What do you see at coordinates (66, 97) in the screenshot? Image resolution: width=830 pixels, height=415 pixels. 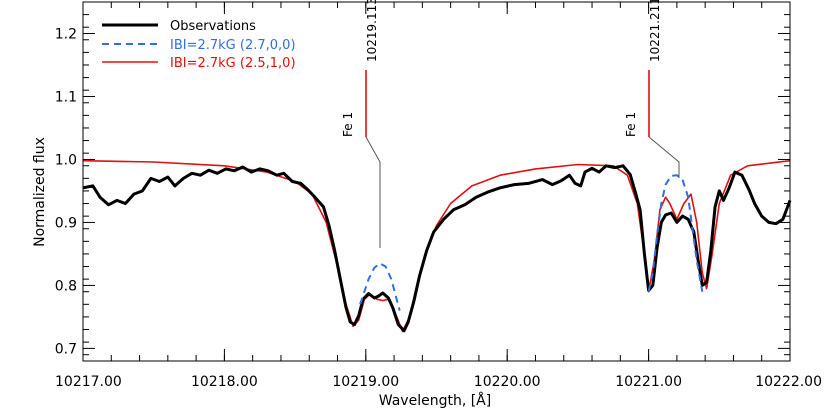 I see `y-tick-label: 1.1` at bounding box center [66, 97].